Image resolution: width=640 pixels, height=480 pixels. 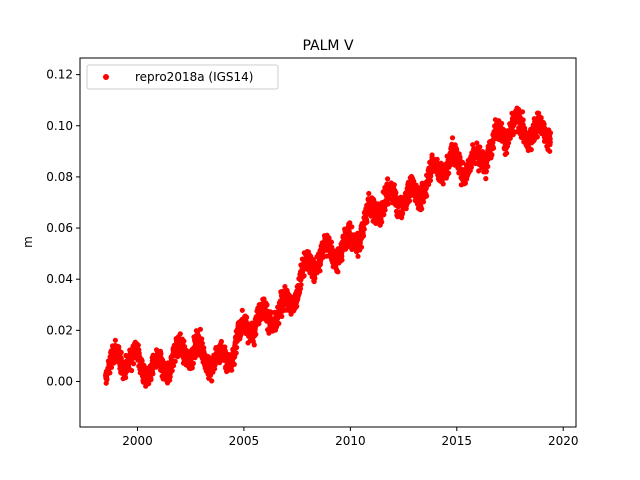 I want to click on legend-label: repro2018a (IGS14), so click(x=194, y=77).